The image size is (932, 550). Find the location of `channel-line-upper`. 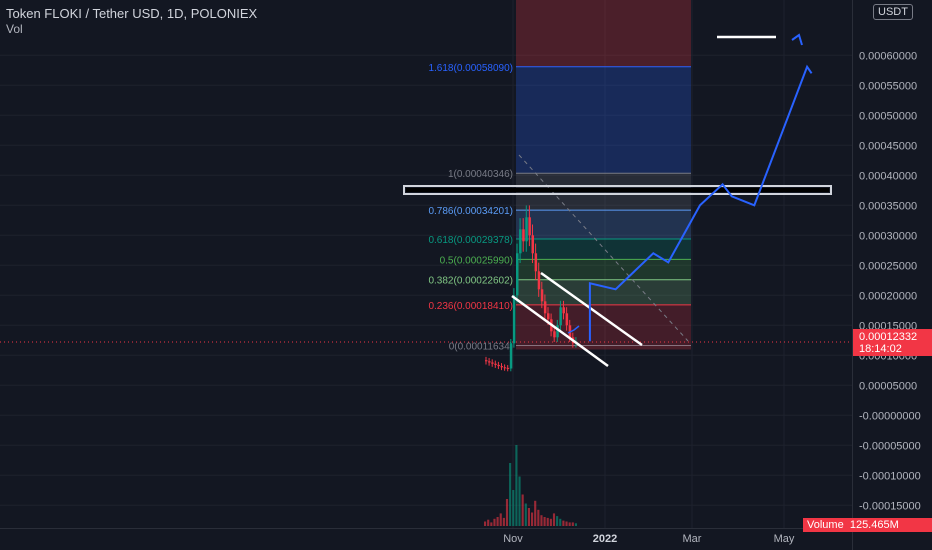

channel-line-upper is located at coordinates (591, 309).